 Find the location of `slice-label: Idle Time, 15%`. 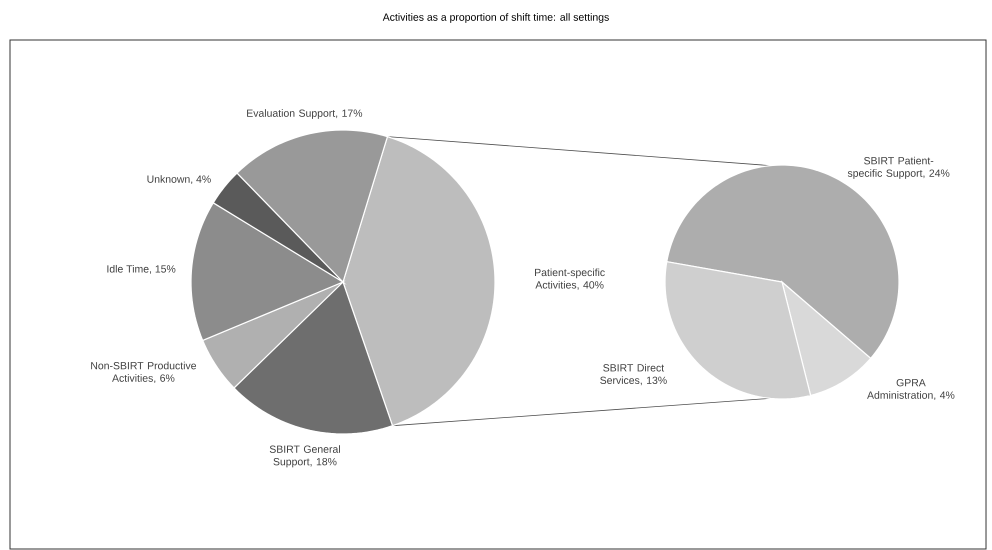

slice-label: Idle Time, 15% is located at coordinates (141, 269).